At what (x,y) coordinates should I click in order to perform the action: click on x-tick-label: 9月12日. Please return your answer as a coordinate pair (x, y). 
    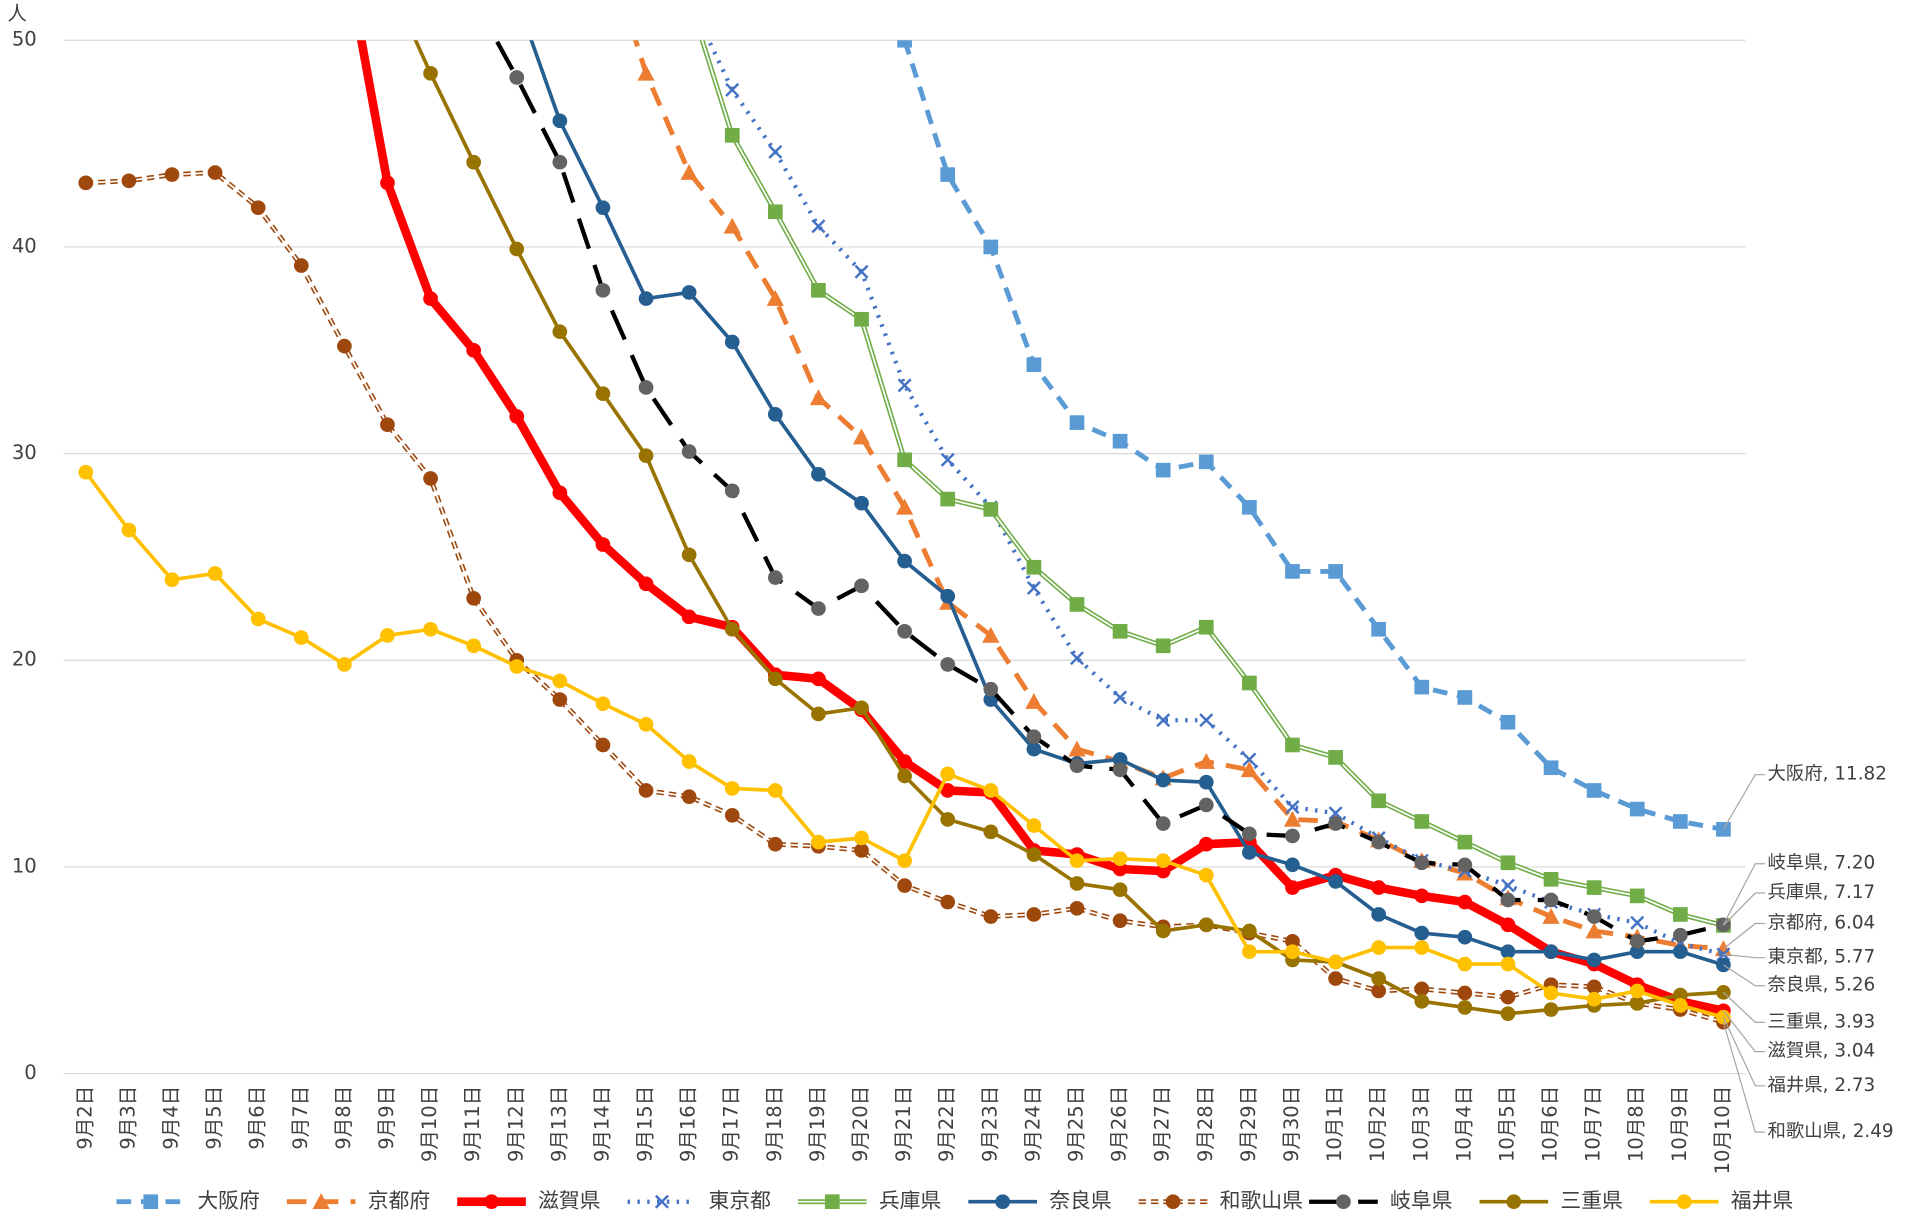
    Looking at the image, I should click on (515, 1124).